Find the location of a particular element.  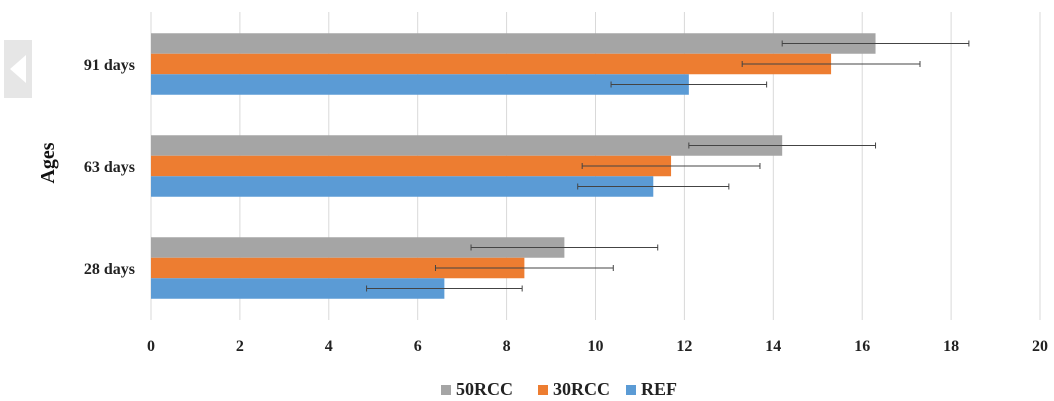

legend: 50RCC 30RCC REF is located at coordinates (559, 389).